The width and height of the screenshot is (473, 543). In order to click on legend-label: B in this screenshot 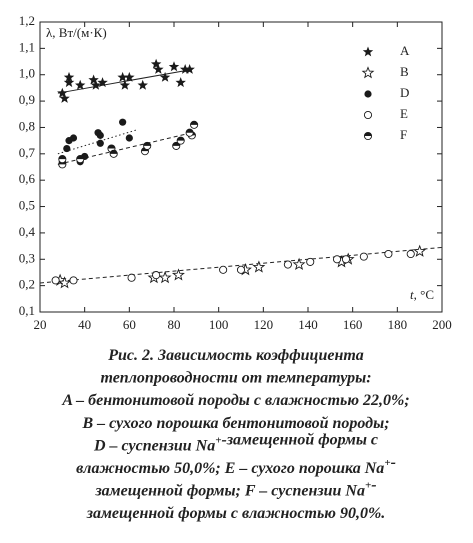, I will do `click(404, 71)`.